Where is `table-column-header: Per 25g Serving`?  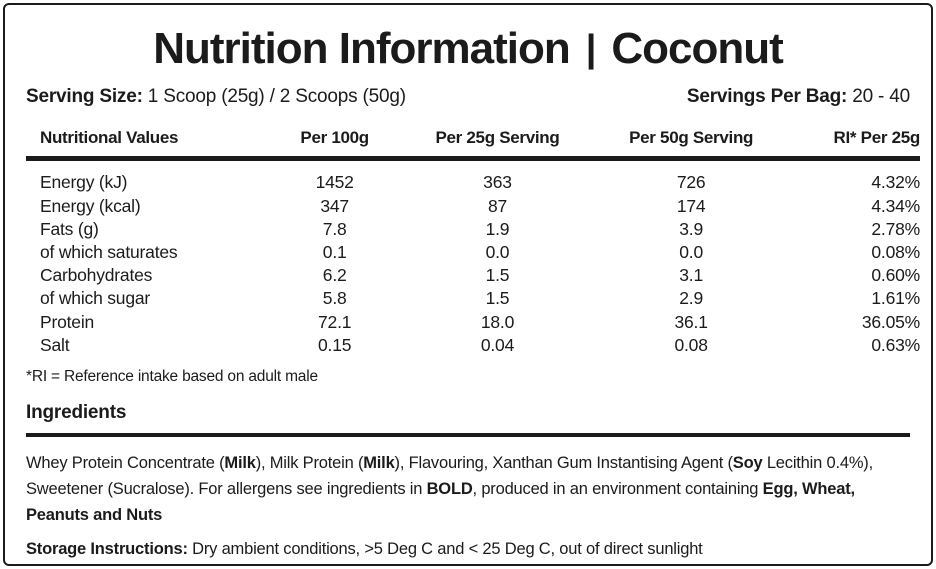 table-column-header: Per 25g Serving is located at coordinates (497, 145).